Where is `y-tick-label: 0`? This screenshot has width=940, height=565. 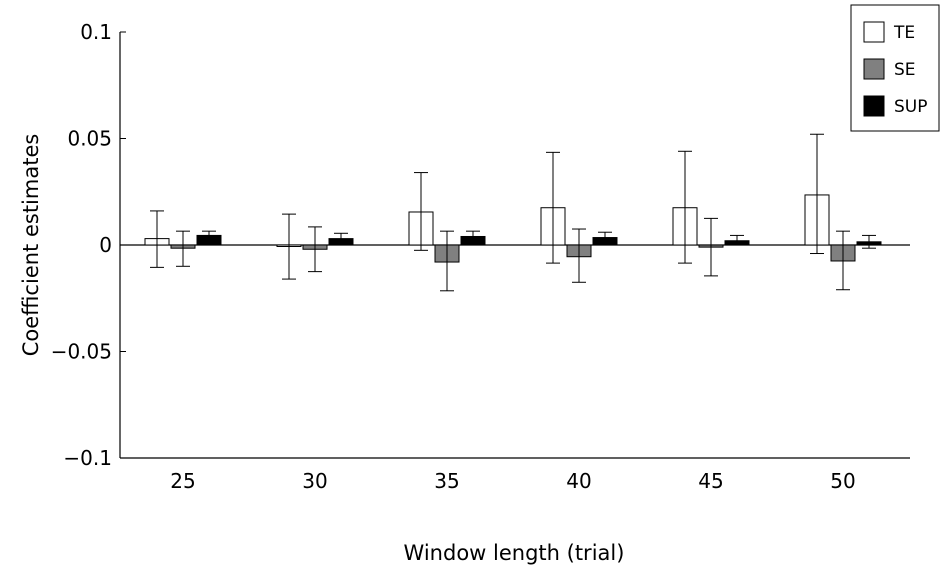 y-tick-label: 0 is located at coordinates (105, 245).